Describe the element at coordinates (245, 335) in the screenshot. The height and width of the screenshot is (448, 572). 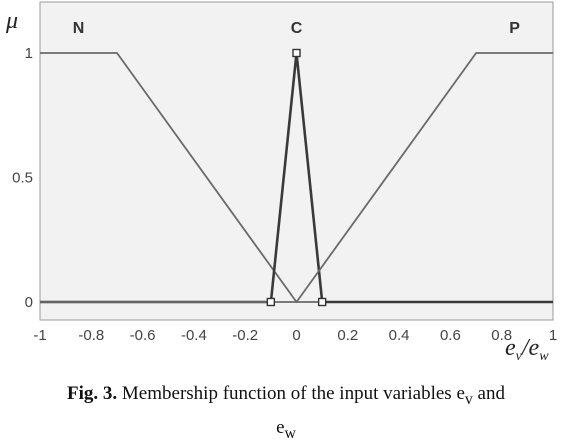
I see `x-tick-label: -0.2` at that location.